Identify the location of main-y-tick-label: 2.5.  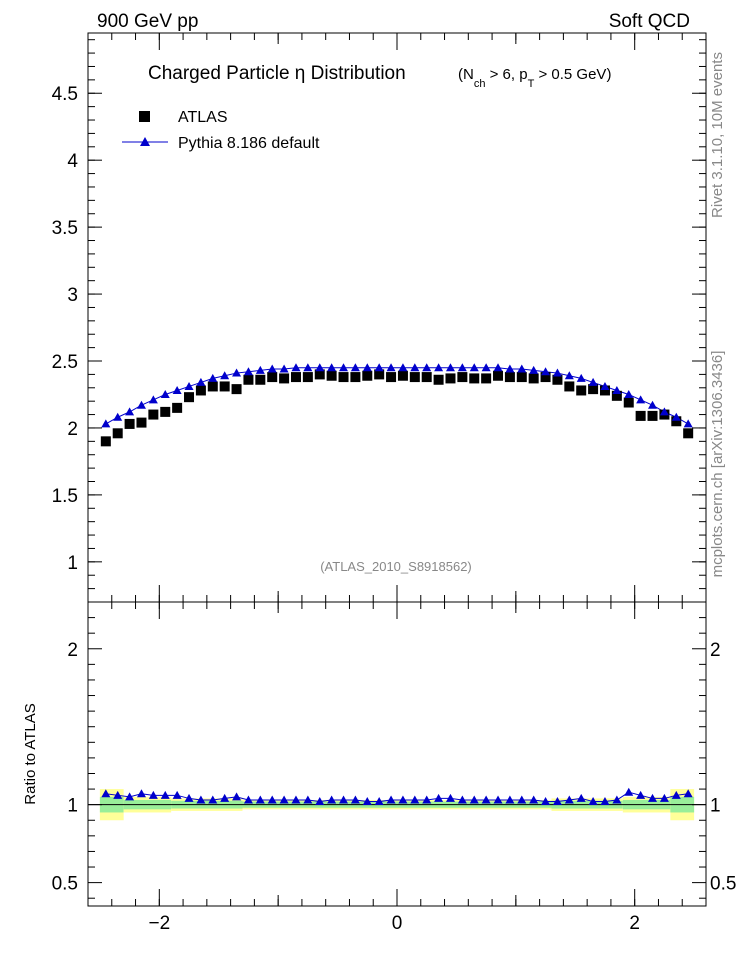
(65, 362).